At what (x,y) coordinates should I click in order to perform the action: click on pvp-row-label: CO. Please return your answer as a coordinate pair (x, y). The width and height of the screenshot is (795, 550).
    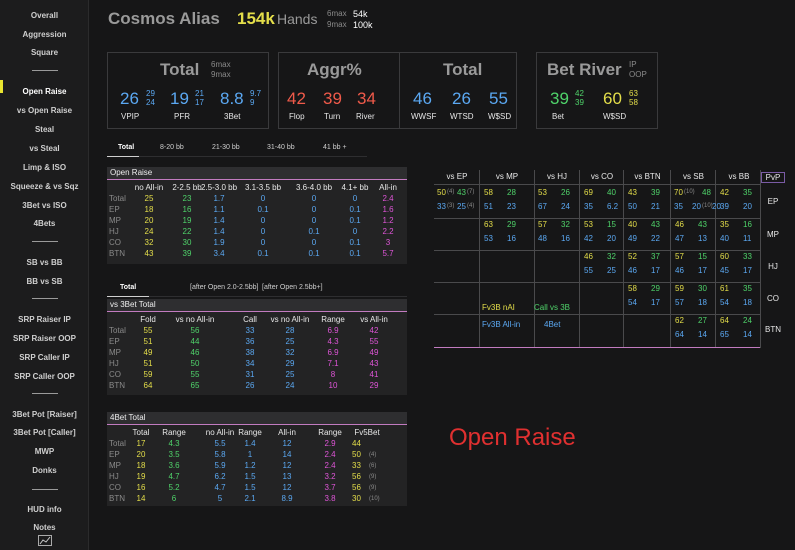
    Looking at the image, I should click on (773, 298).